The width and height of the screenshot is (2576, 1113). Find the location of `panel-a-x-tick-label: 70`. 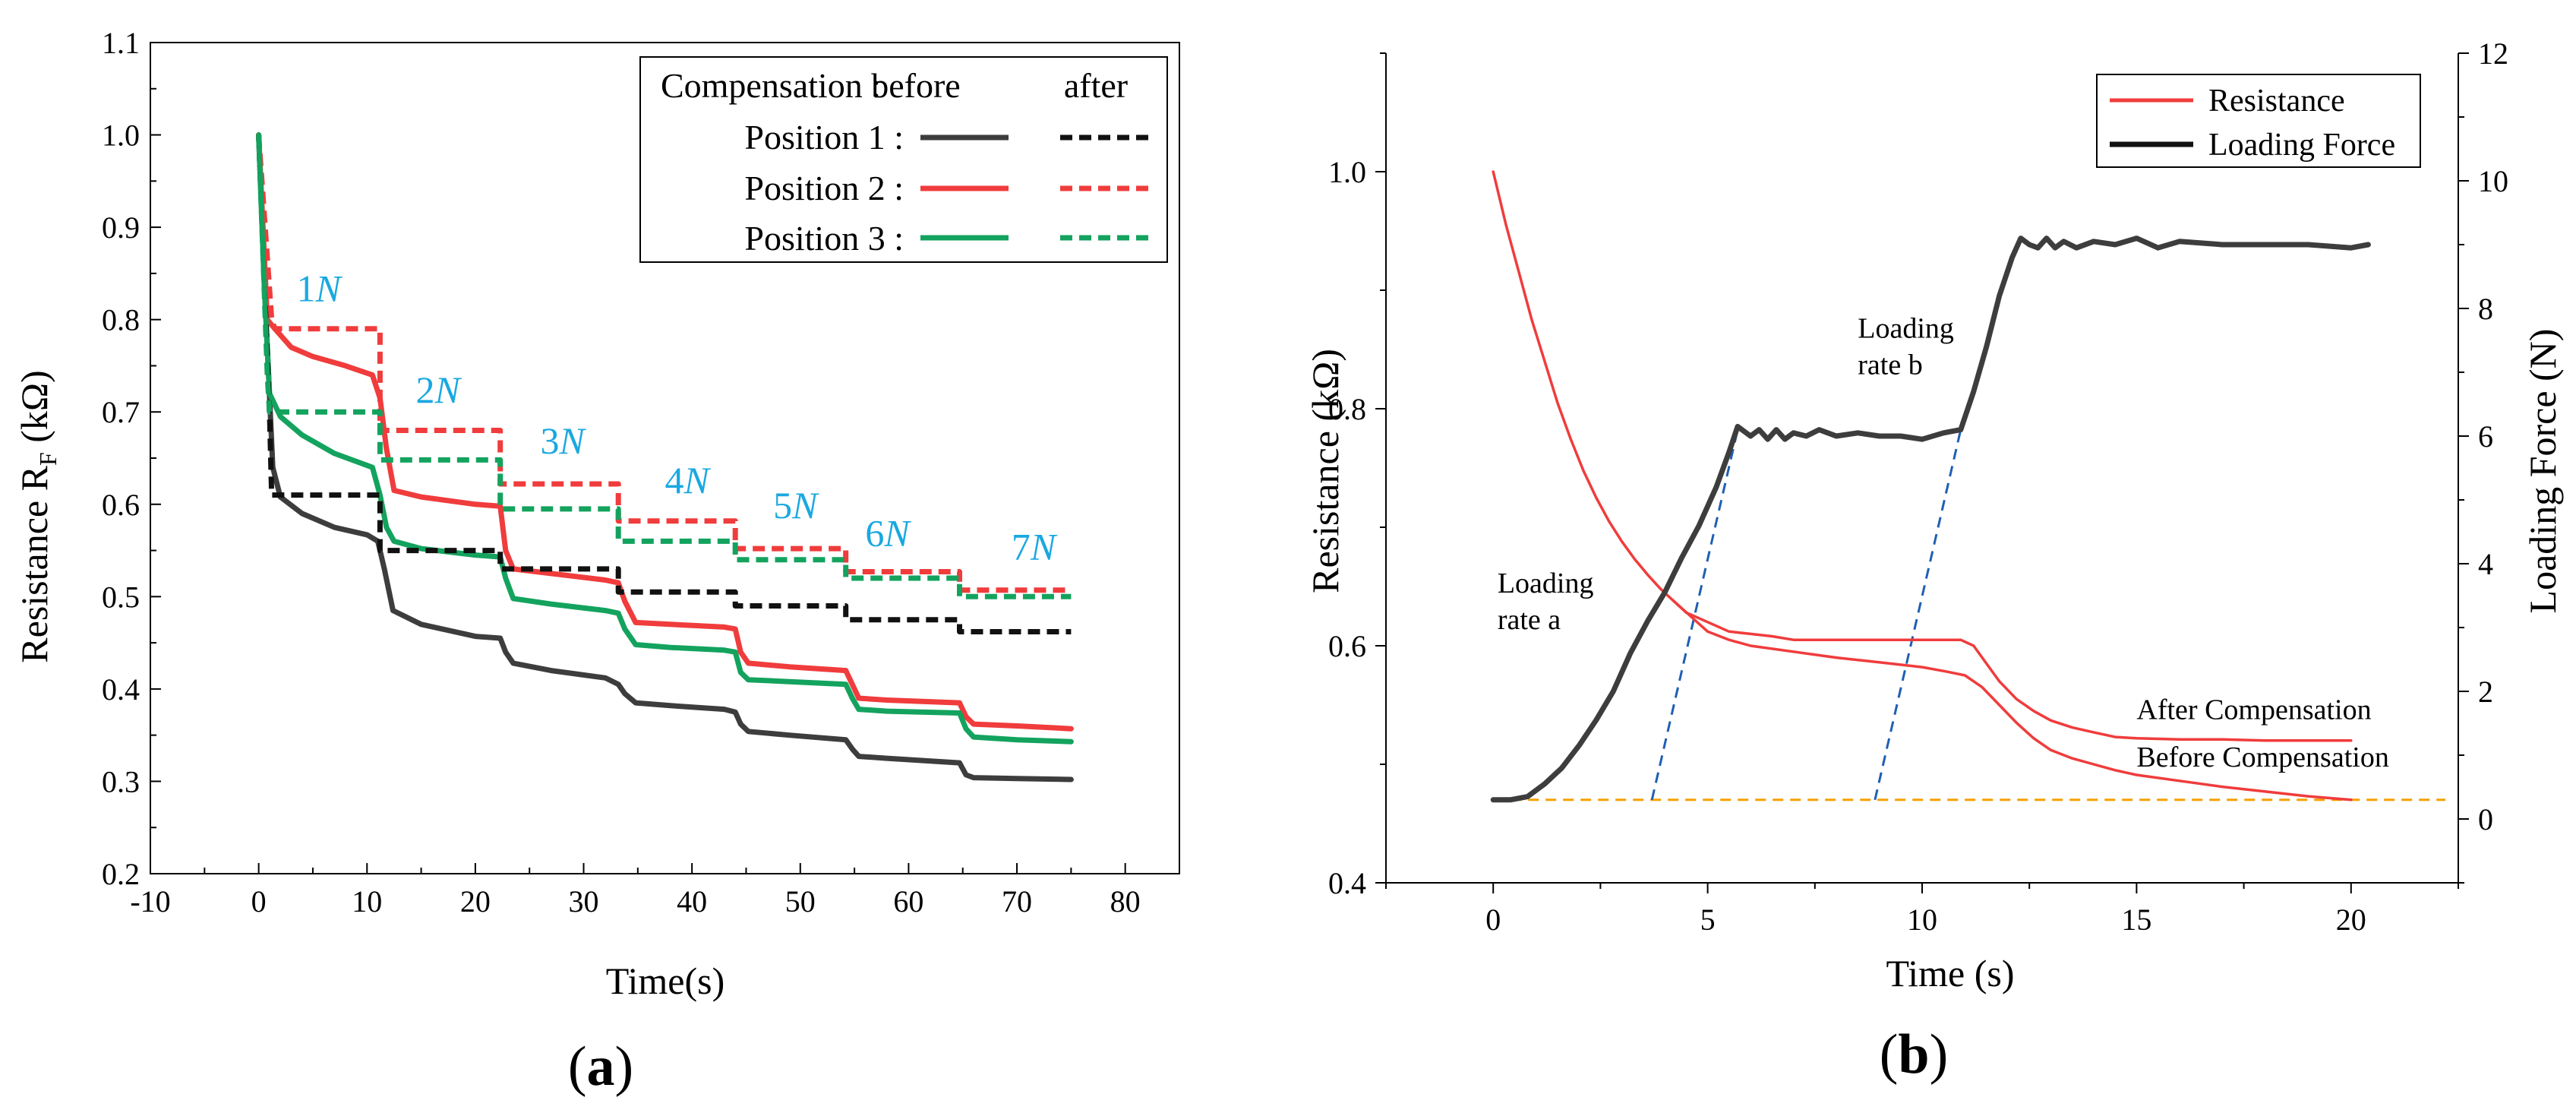

panel-a-x-tick-label: 70 is located at coordinates (1017, 901).